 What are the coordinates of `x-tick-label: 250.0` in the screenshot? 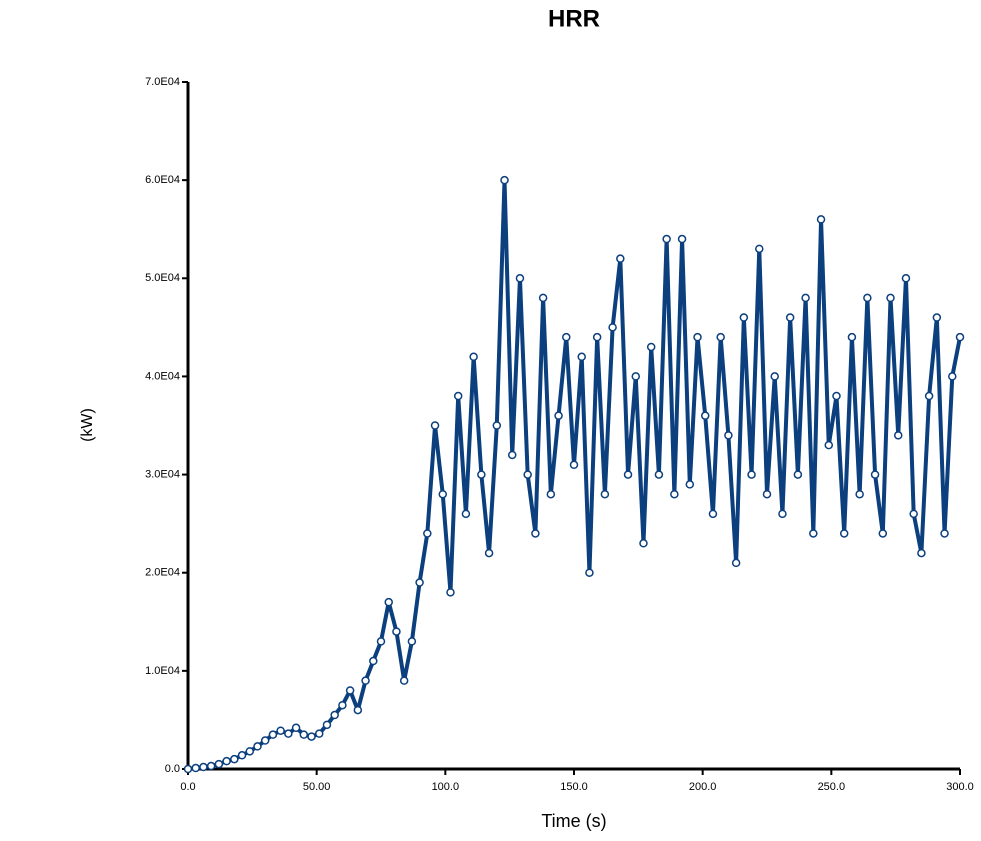 It's located at (832, 787).